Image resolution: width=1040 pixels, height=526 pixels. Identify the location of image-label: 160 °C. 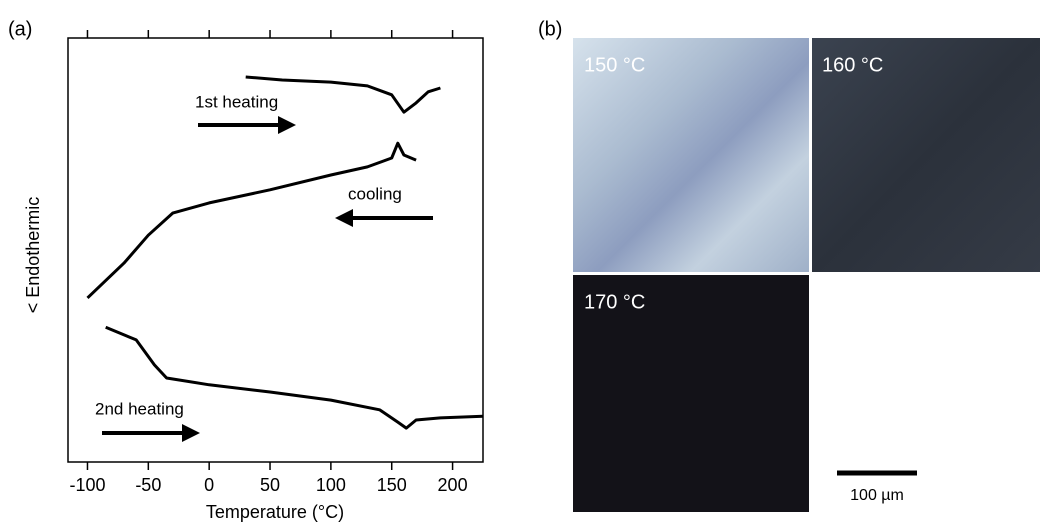
(852, 65).